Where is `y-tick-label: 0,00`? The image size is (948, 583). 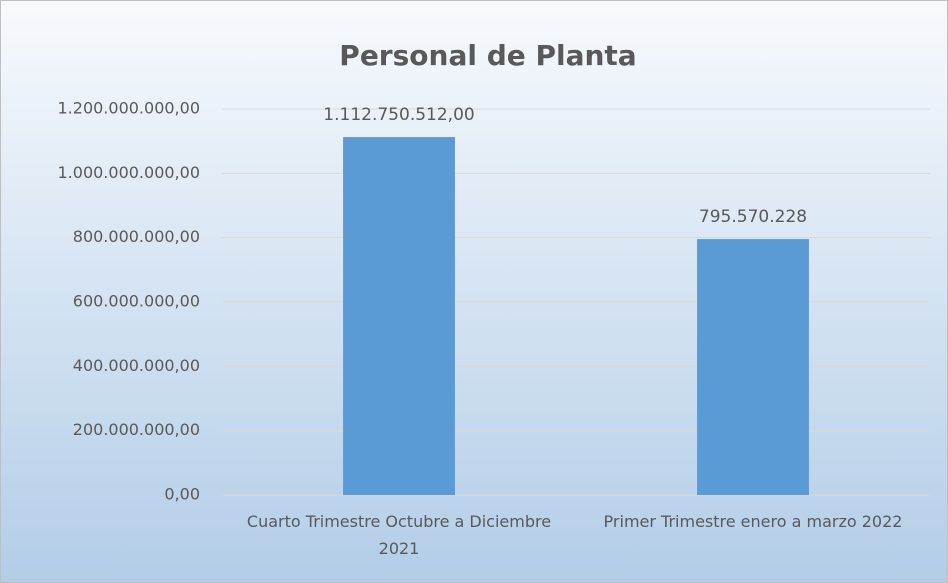 y-tick-label: 0,00 is located at coordinates (182, 494).